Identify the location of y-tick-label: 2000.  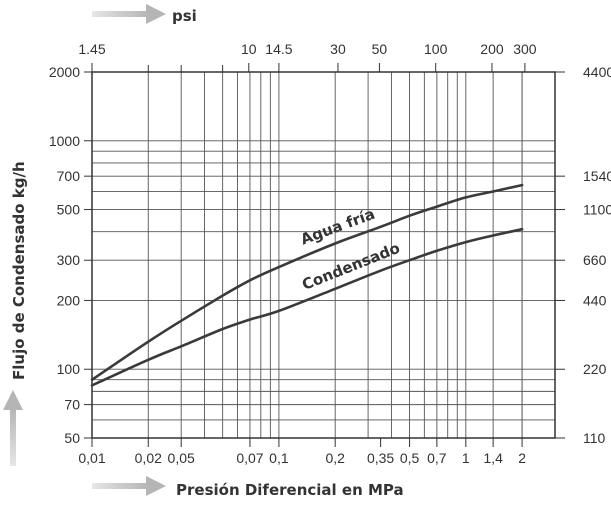
(64, 72).